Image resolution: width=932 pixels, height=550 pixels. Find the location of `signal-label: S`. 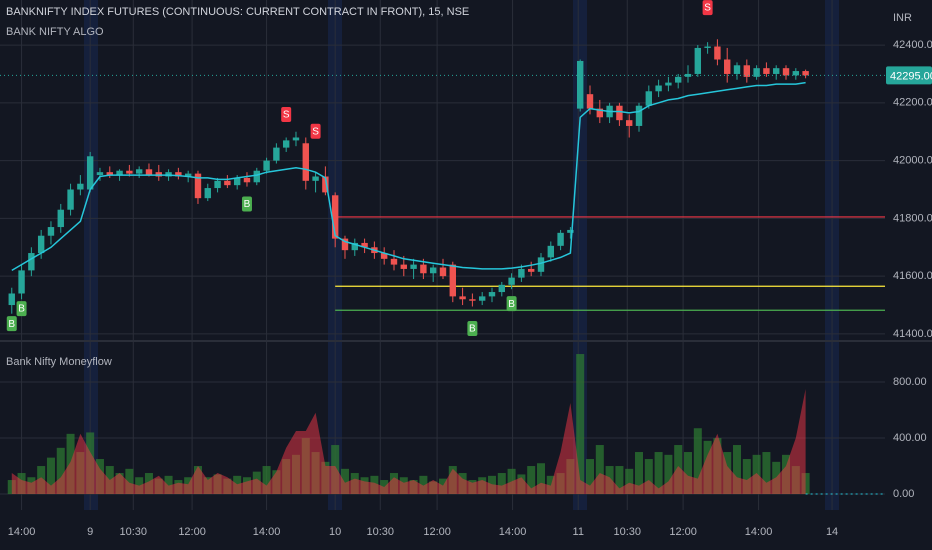

signal-label: S is located at coordinates (707, 8).